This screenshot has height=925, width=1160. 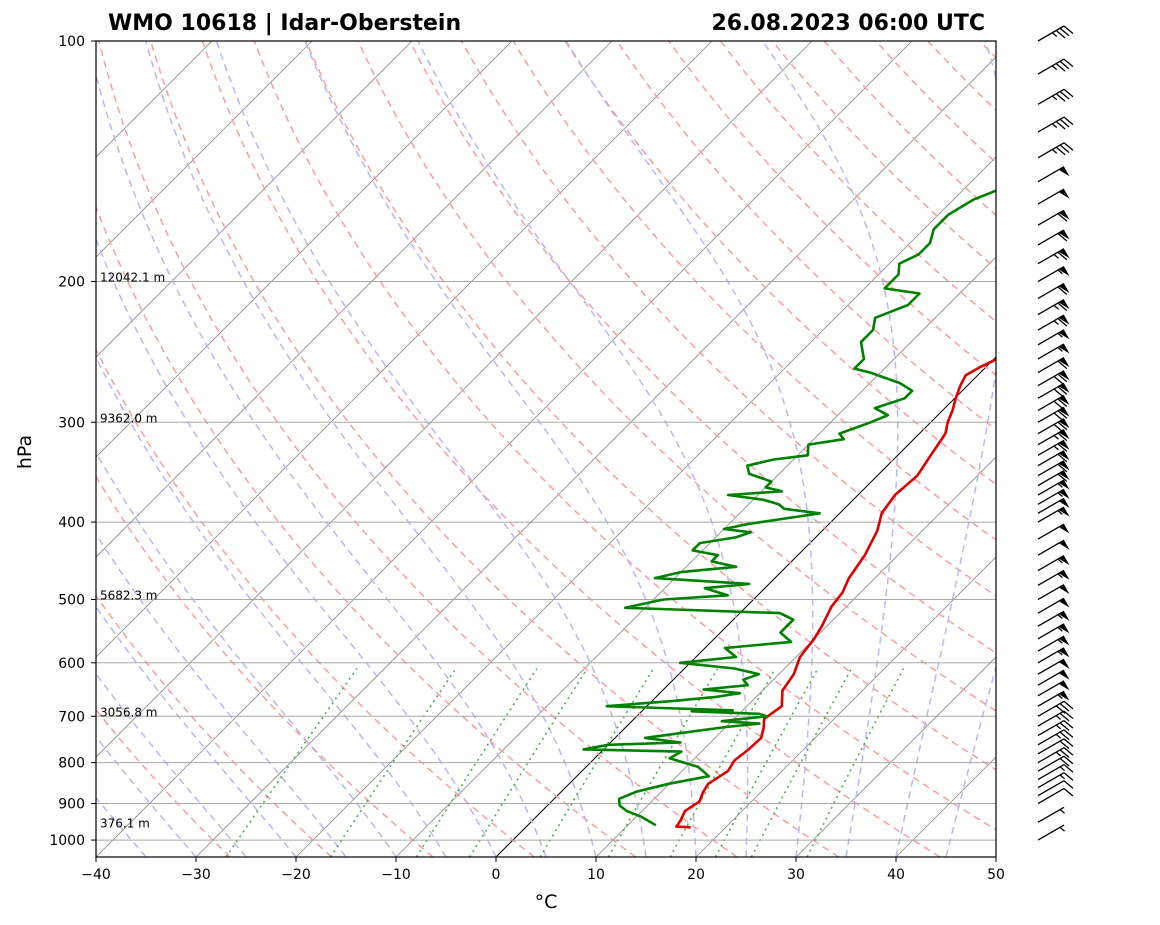 I want to click on x-tick-label: −30, so click(x=196, y=875).